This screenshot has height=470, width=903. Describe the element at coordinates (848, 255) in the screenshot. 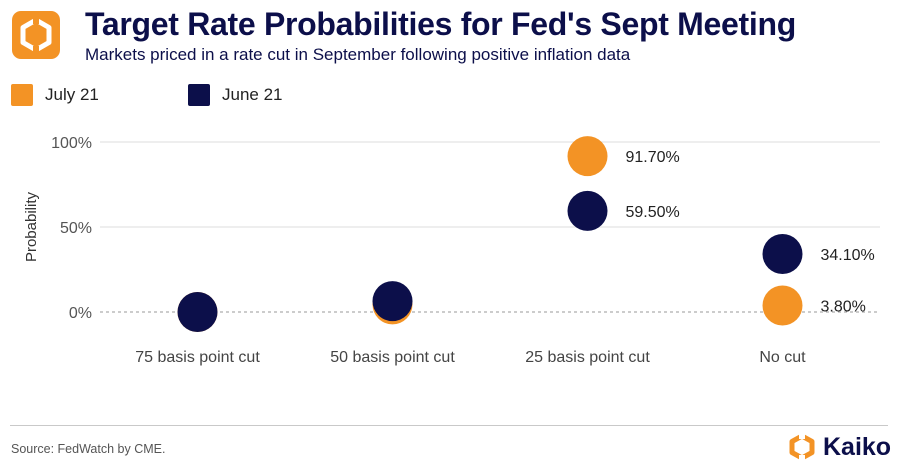

I see `data-label-june-21-no-cut: 34.10%` at that location.